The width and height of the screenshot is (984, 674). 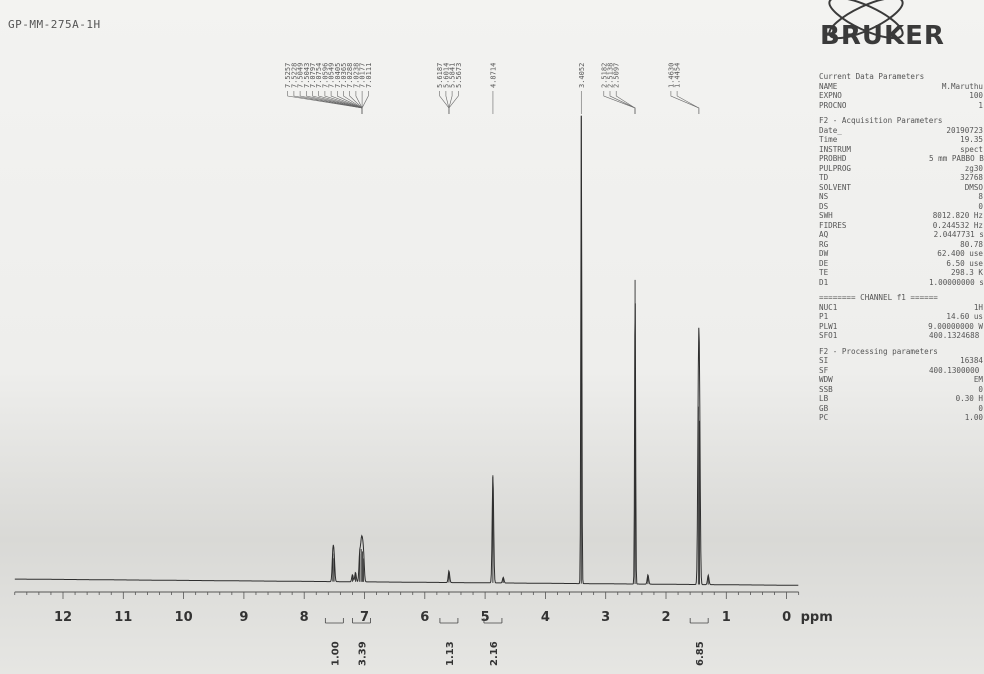 I want to click on param-value: 1H, so click(x=978, y=307).